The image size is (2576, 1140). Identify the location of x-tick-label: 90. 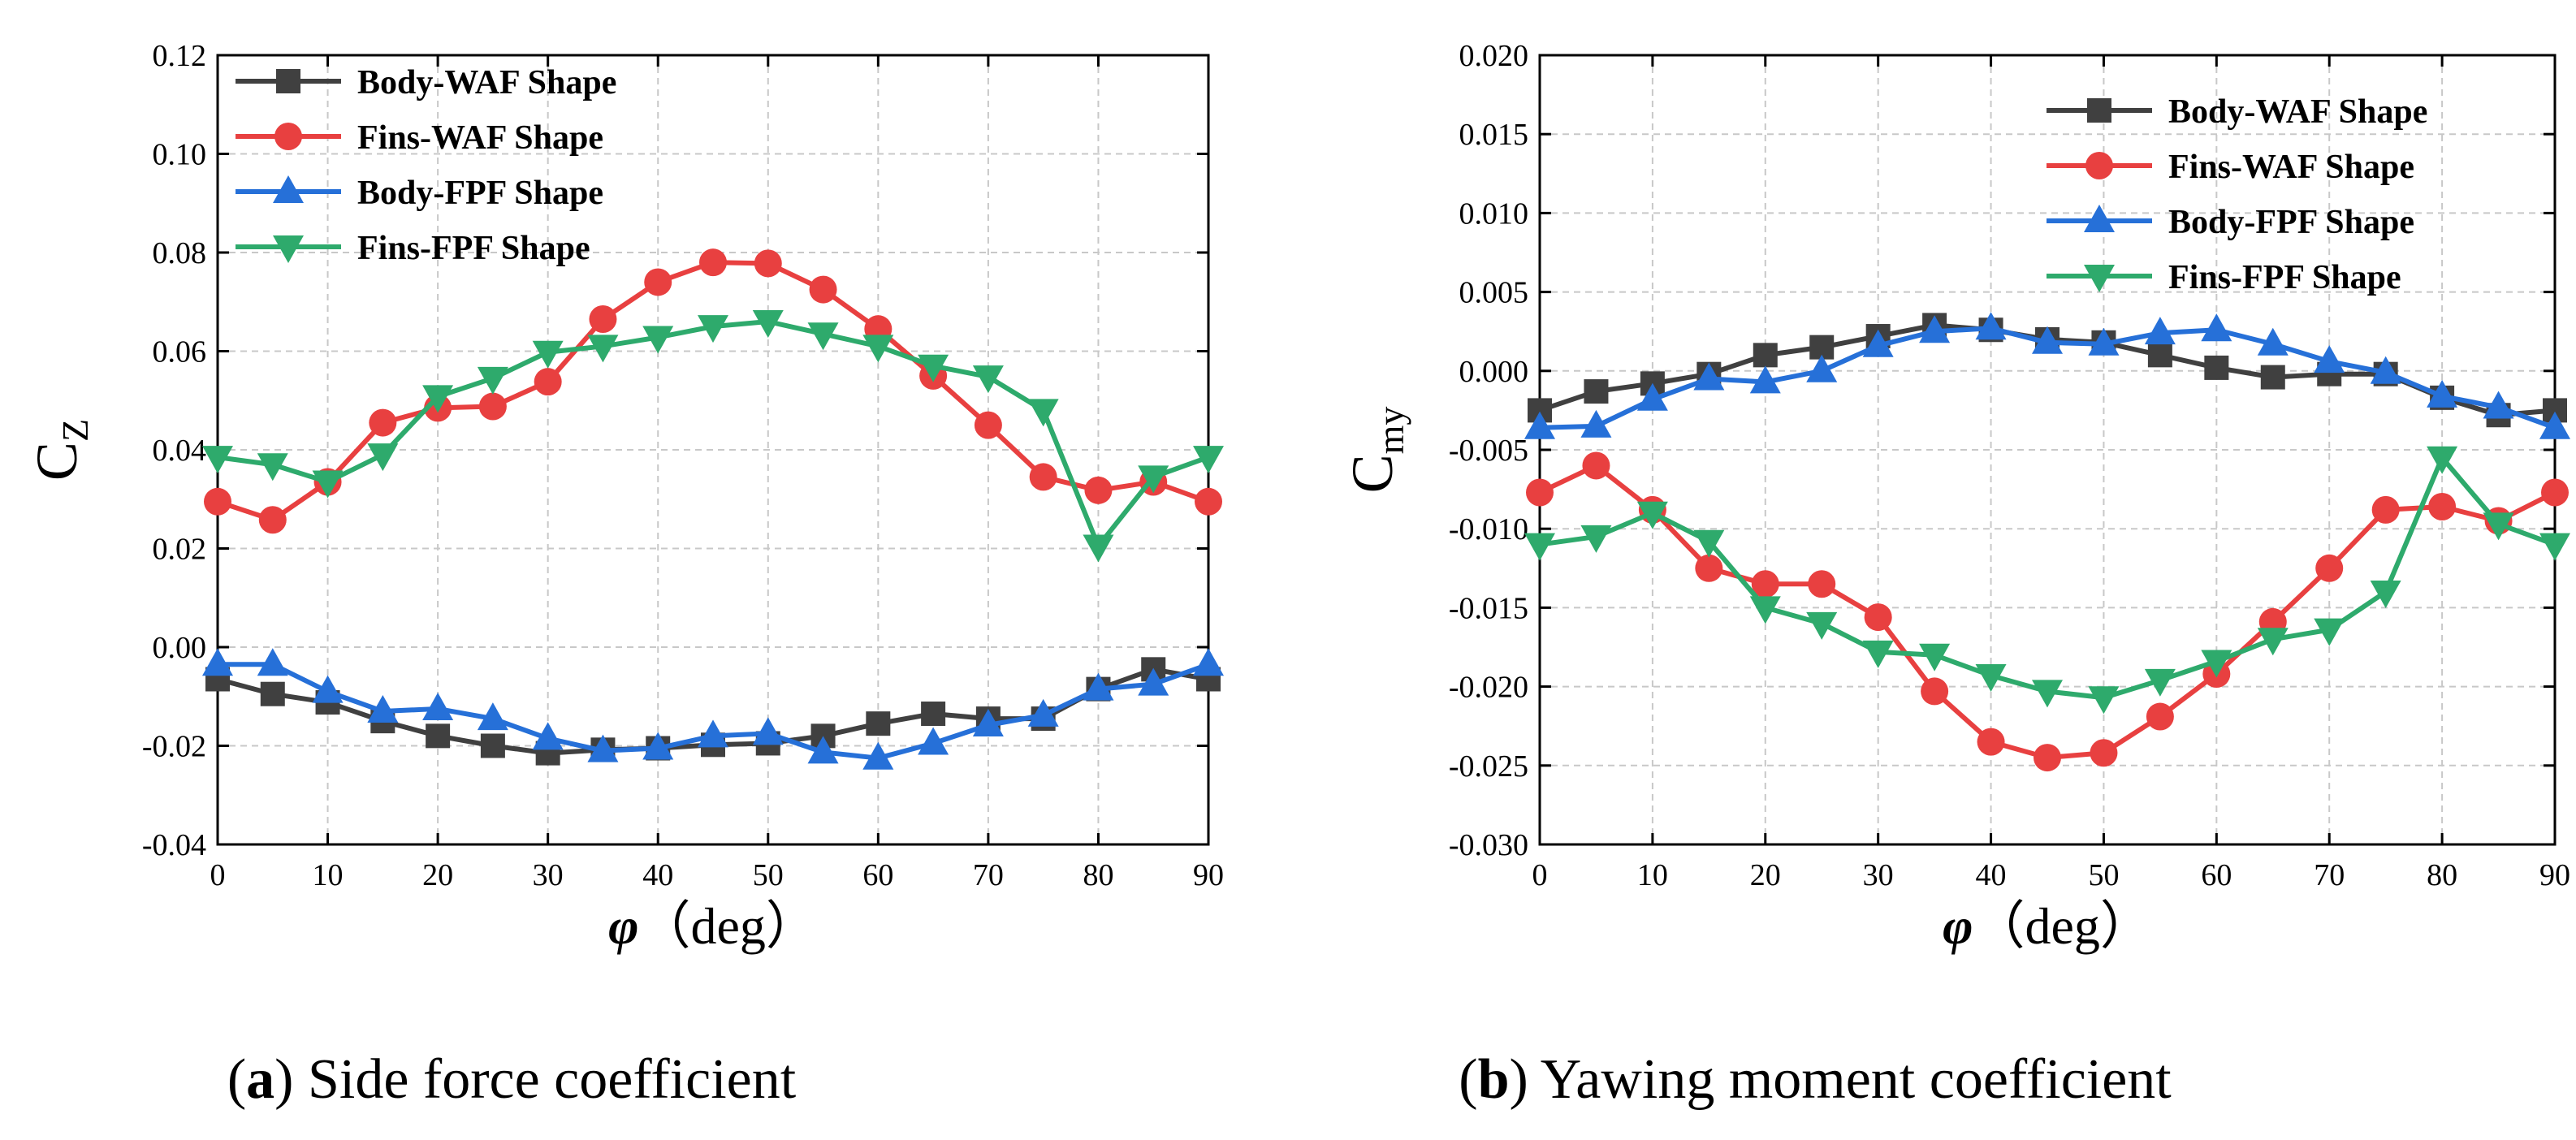
(1209, 875).